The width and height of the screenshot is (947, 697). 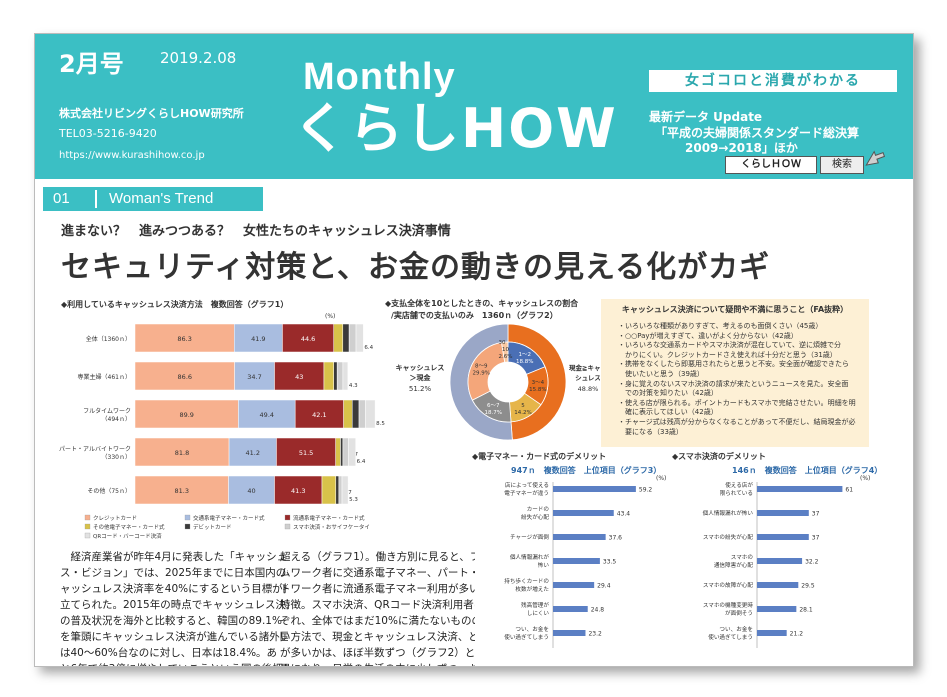 I want to click on g3-data-label: 23.2, so click(x=595, y=634).